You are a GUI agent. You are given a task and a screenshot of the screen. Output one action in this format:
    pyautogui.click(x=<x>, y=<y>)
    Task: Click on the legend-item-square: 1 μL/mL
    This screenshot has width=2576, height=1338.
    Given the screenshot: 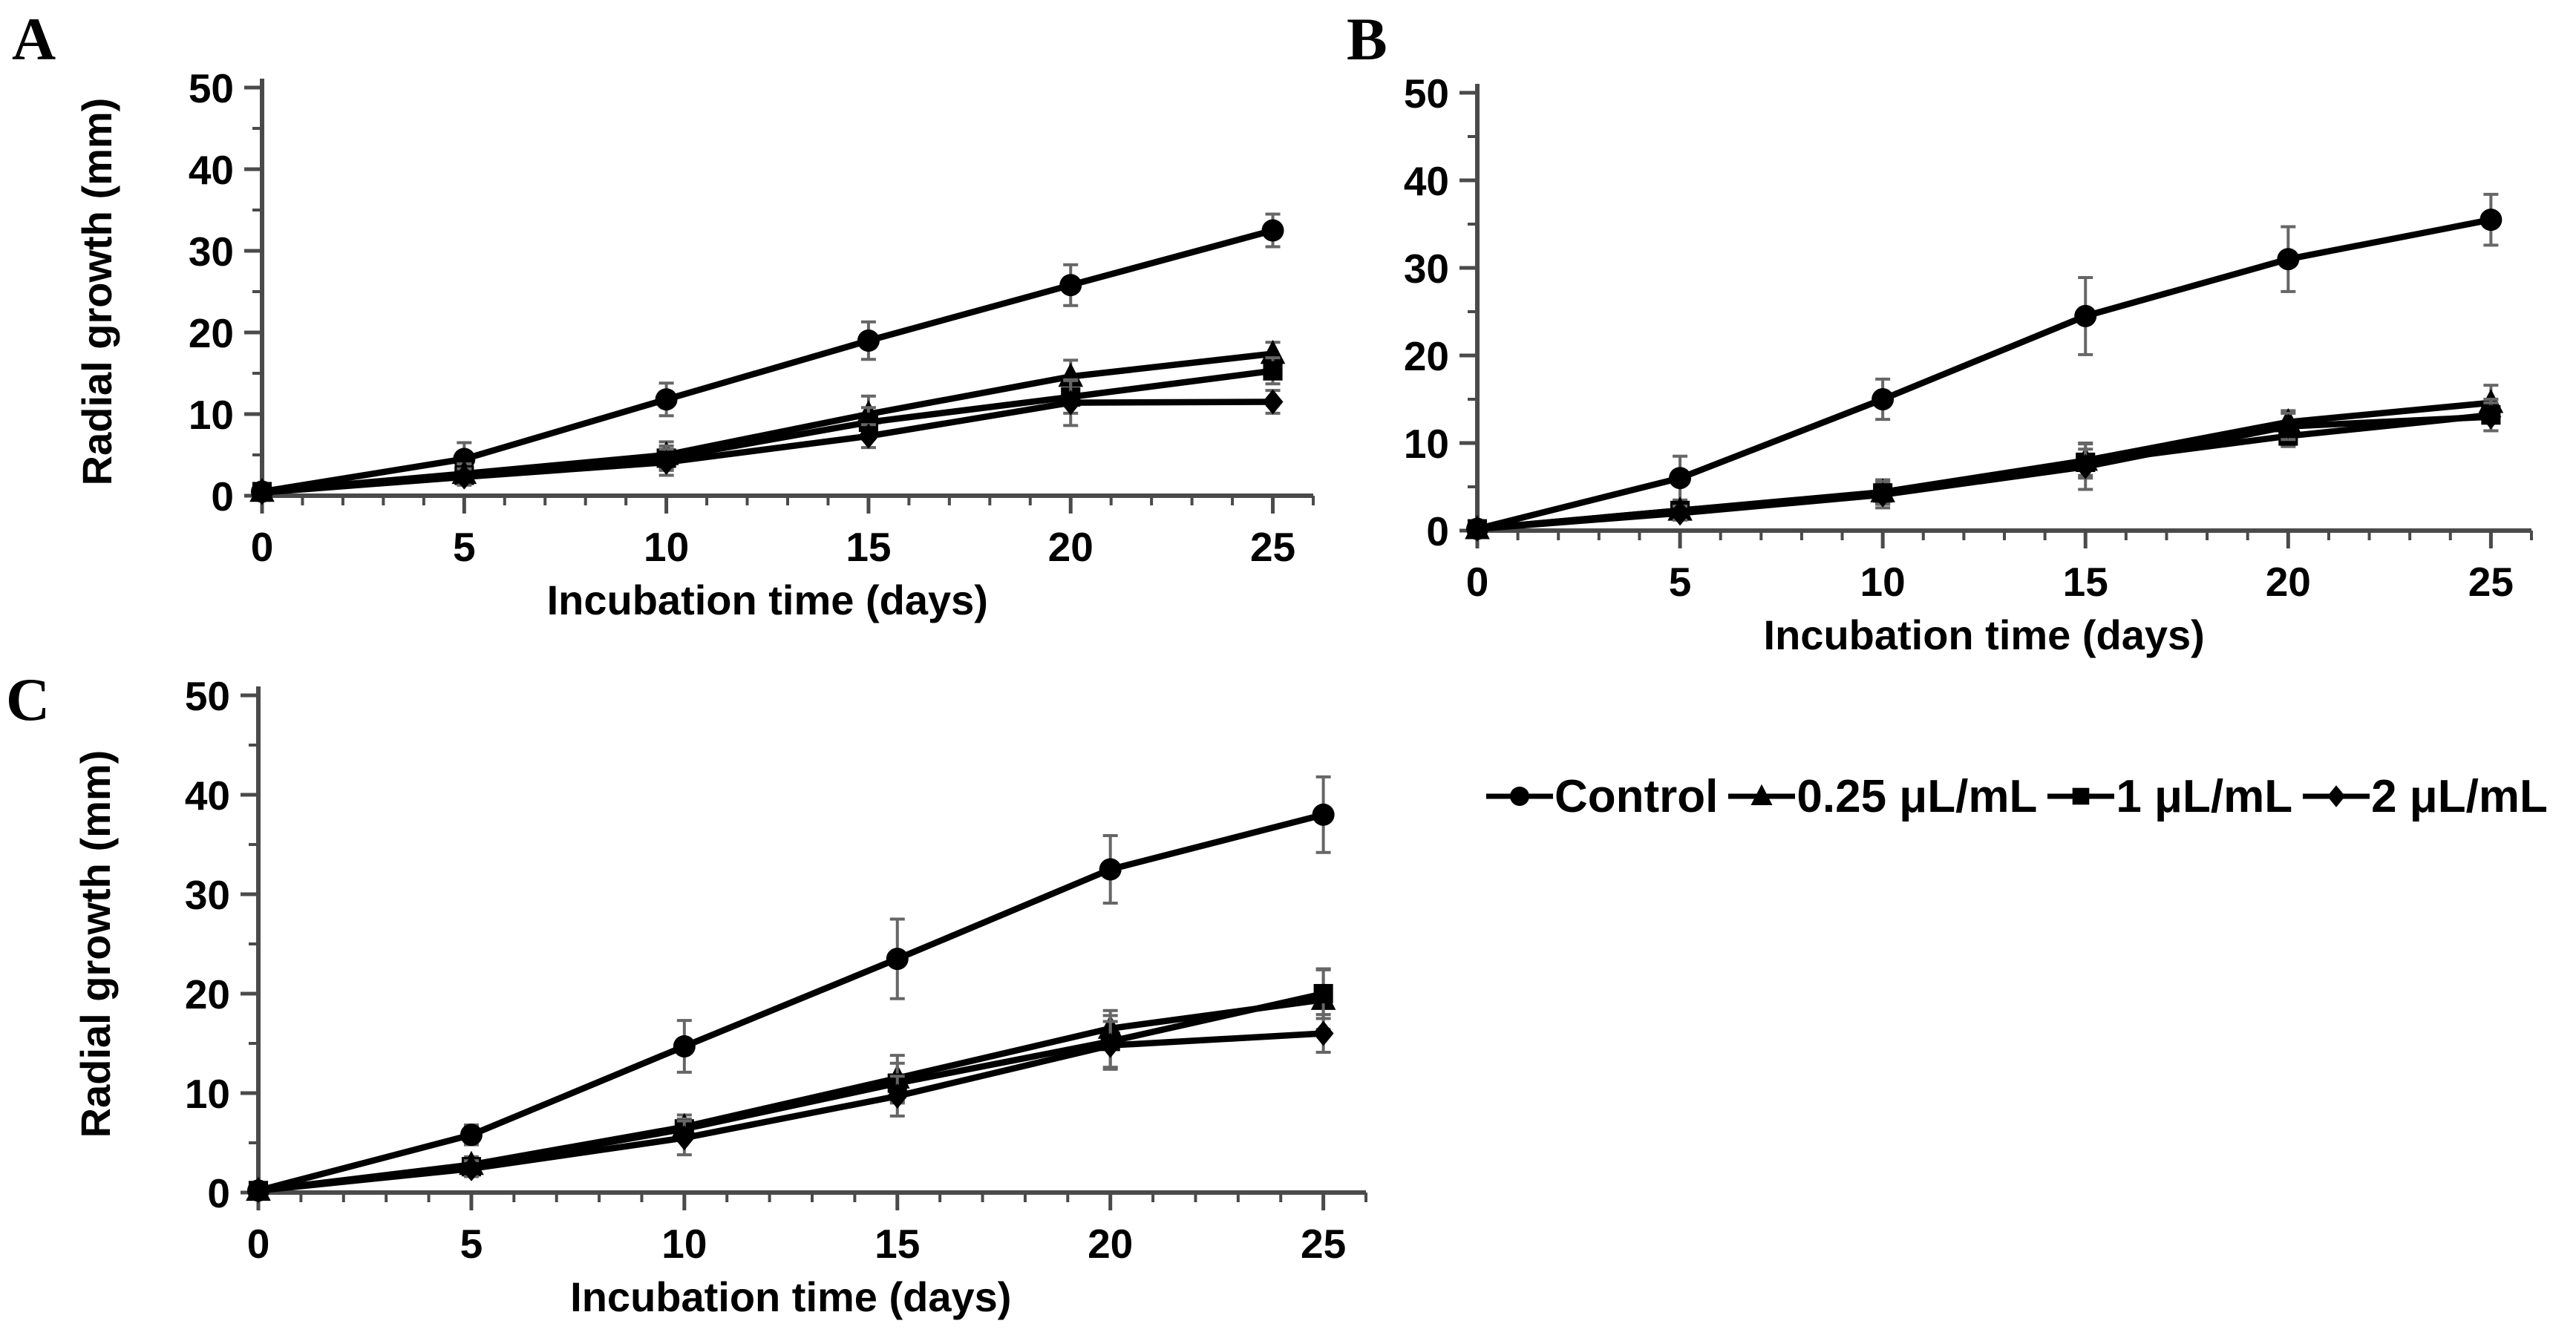 What is the action you would take?
    pyautogui.click(x=2169, y=796)
    